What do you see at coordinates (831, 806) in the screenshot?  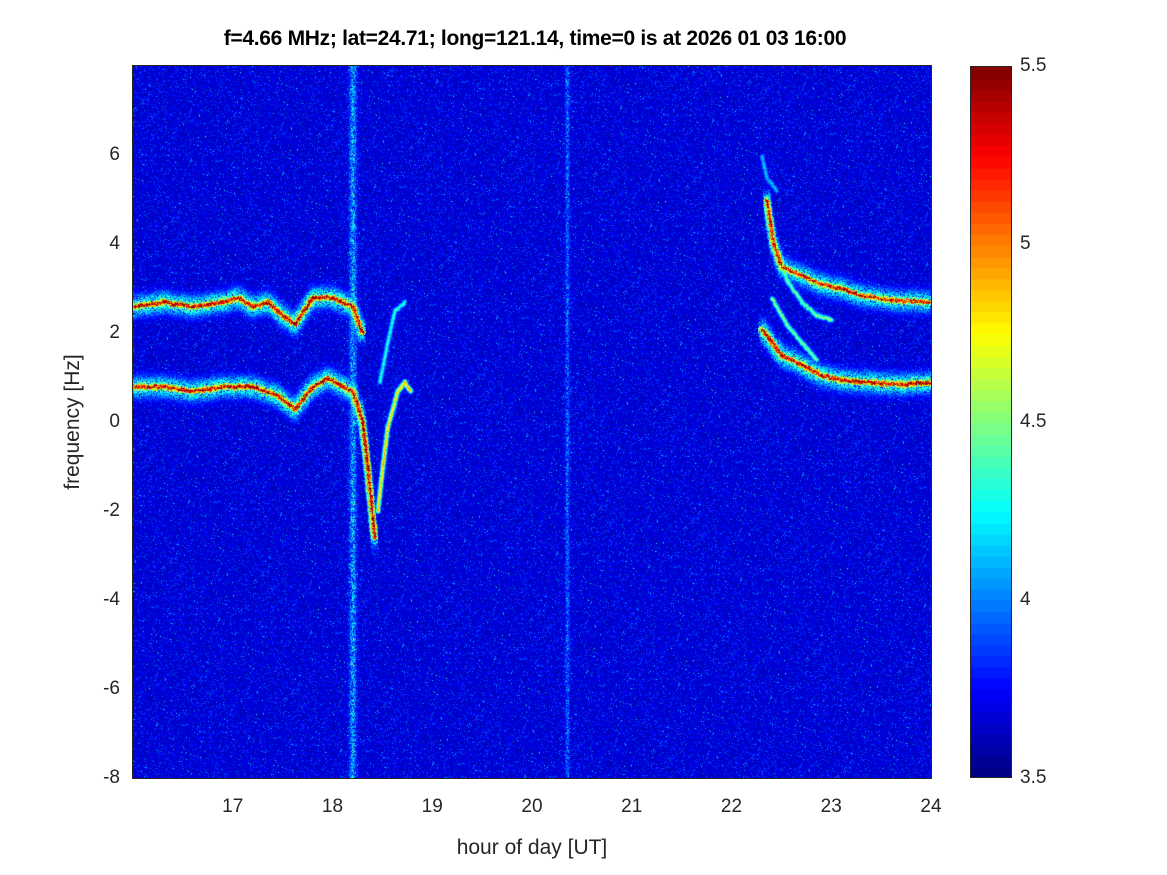 I see `x-tick-label: 23` at bounding box center [831, 806].